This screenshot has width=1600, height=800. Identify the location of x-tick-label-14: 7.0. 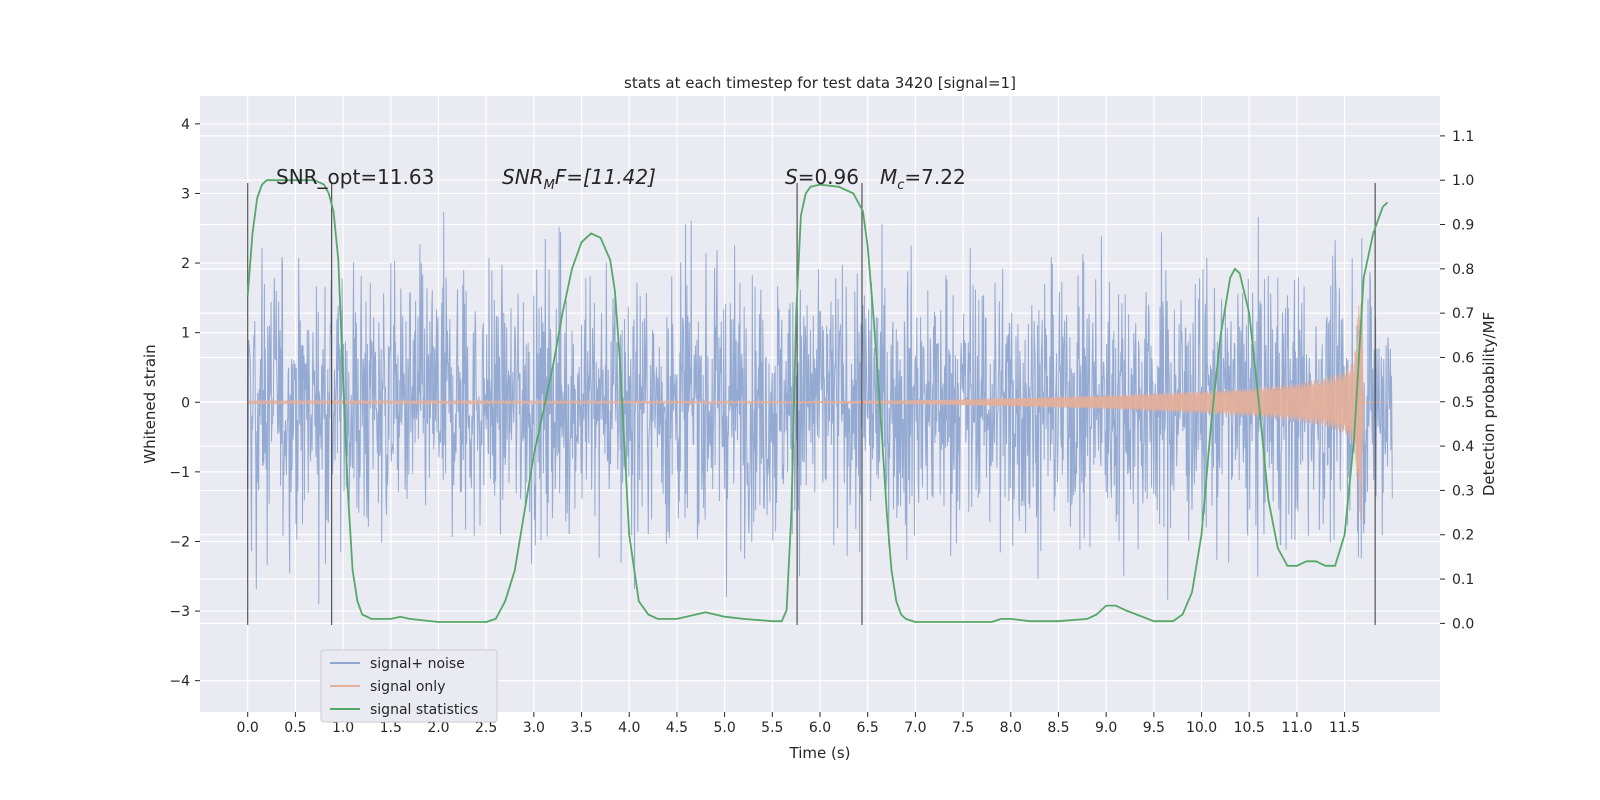
(915, 728).